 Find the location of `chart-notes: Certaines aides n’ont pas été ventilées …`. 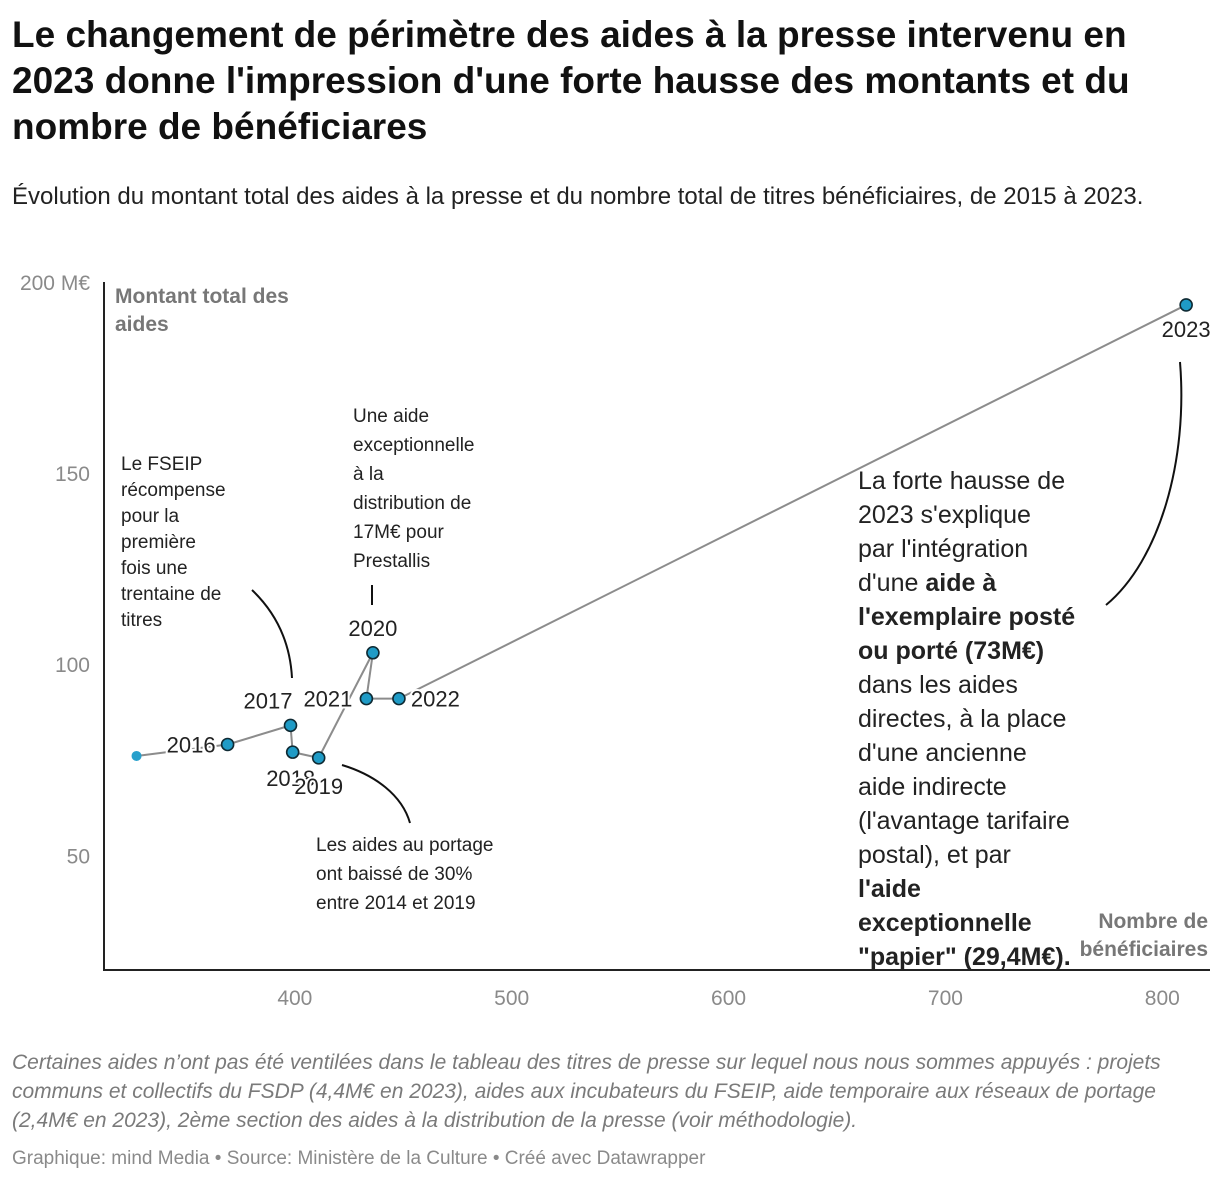

chart-notes: Certaines aides n’ont pas été ventilées … is located at coordinates (586, 1091).